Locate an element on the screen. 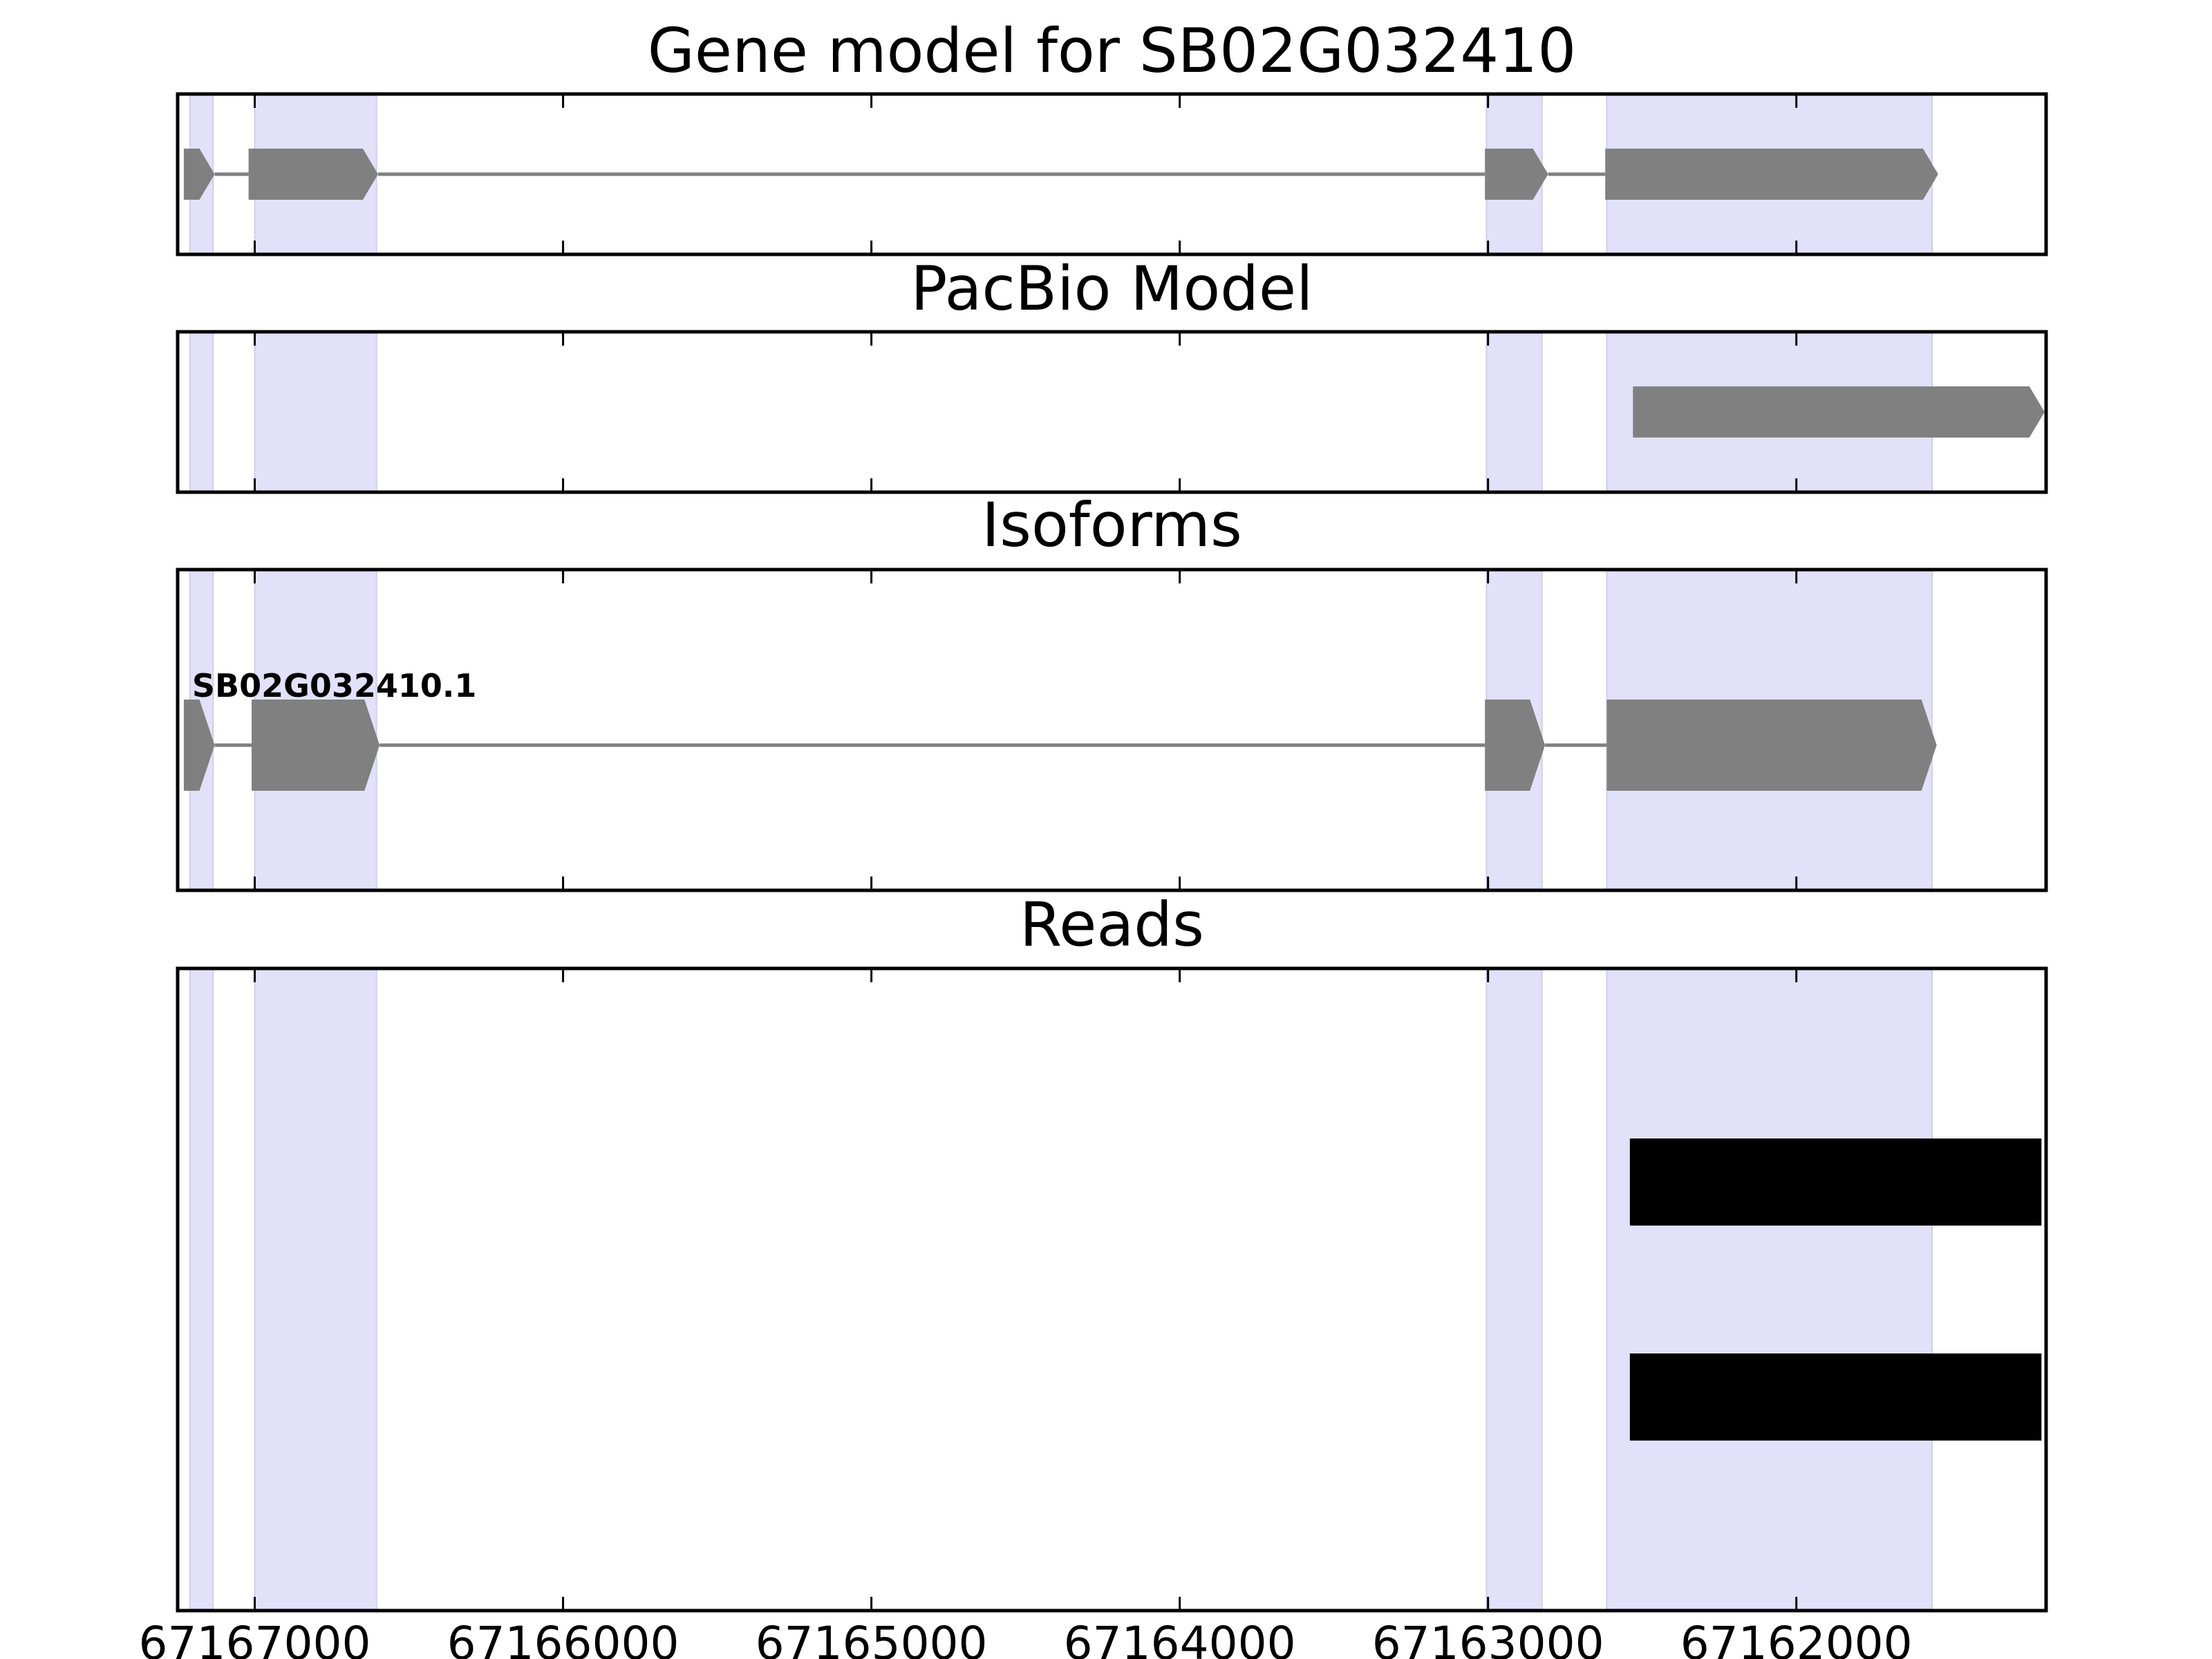 The width and height of the screenshot is (2212, 1659). x-tick-label: 67162000 is located at coordinates (1797, 1638).